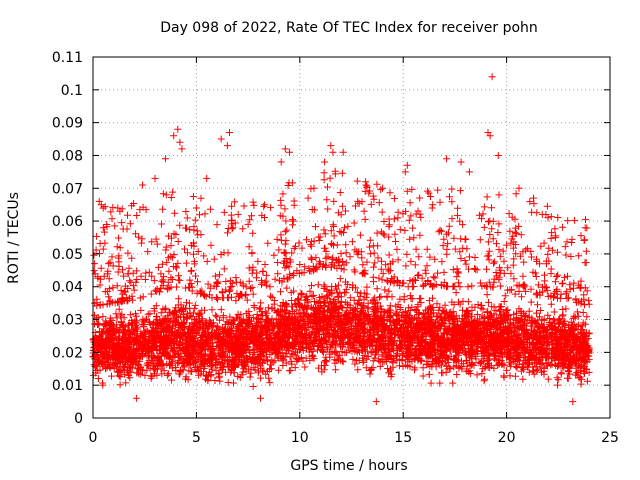 The width and height of the screenshot is (640, 480). I want to click on y-tick-label: 0, so click(78, 419).